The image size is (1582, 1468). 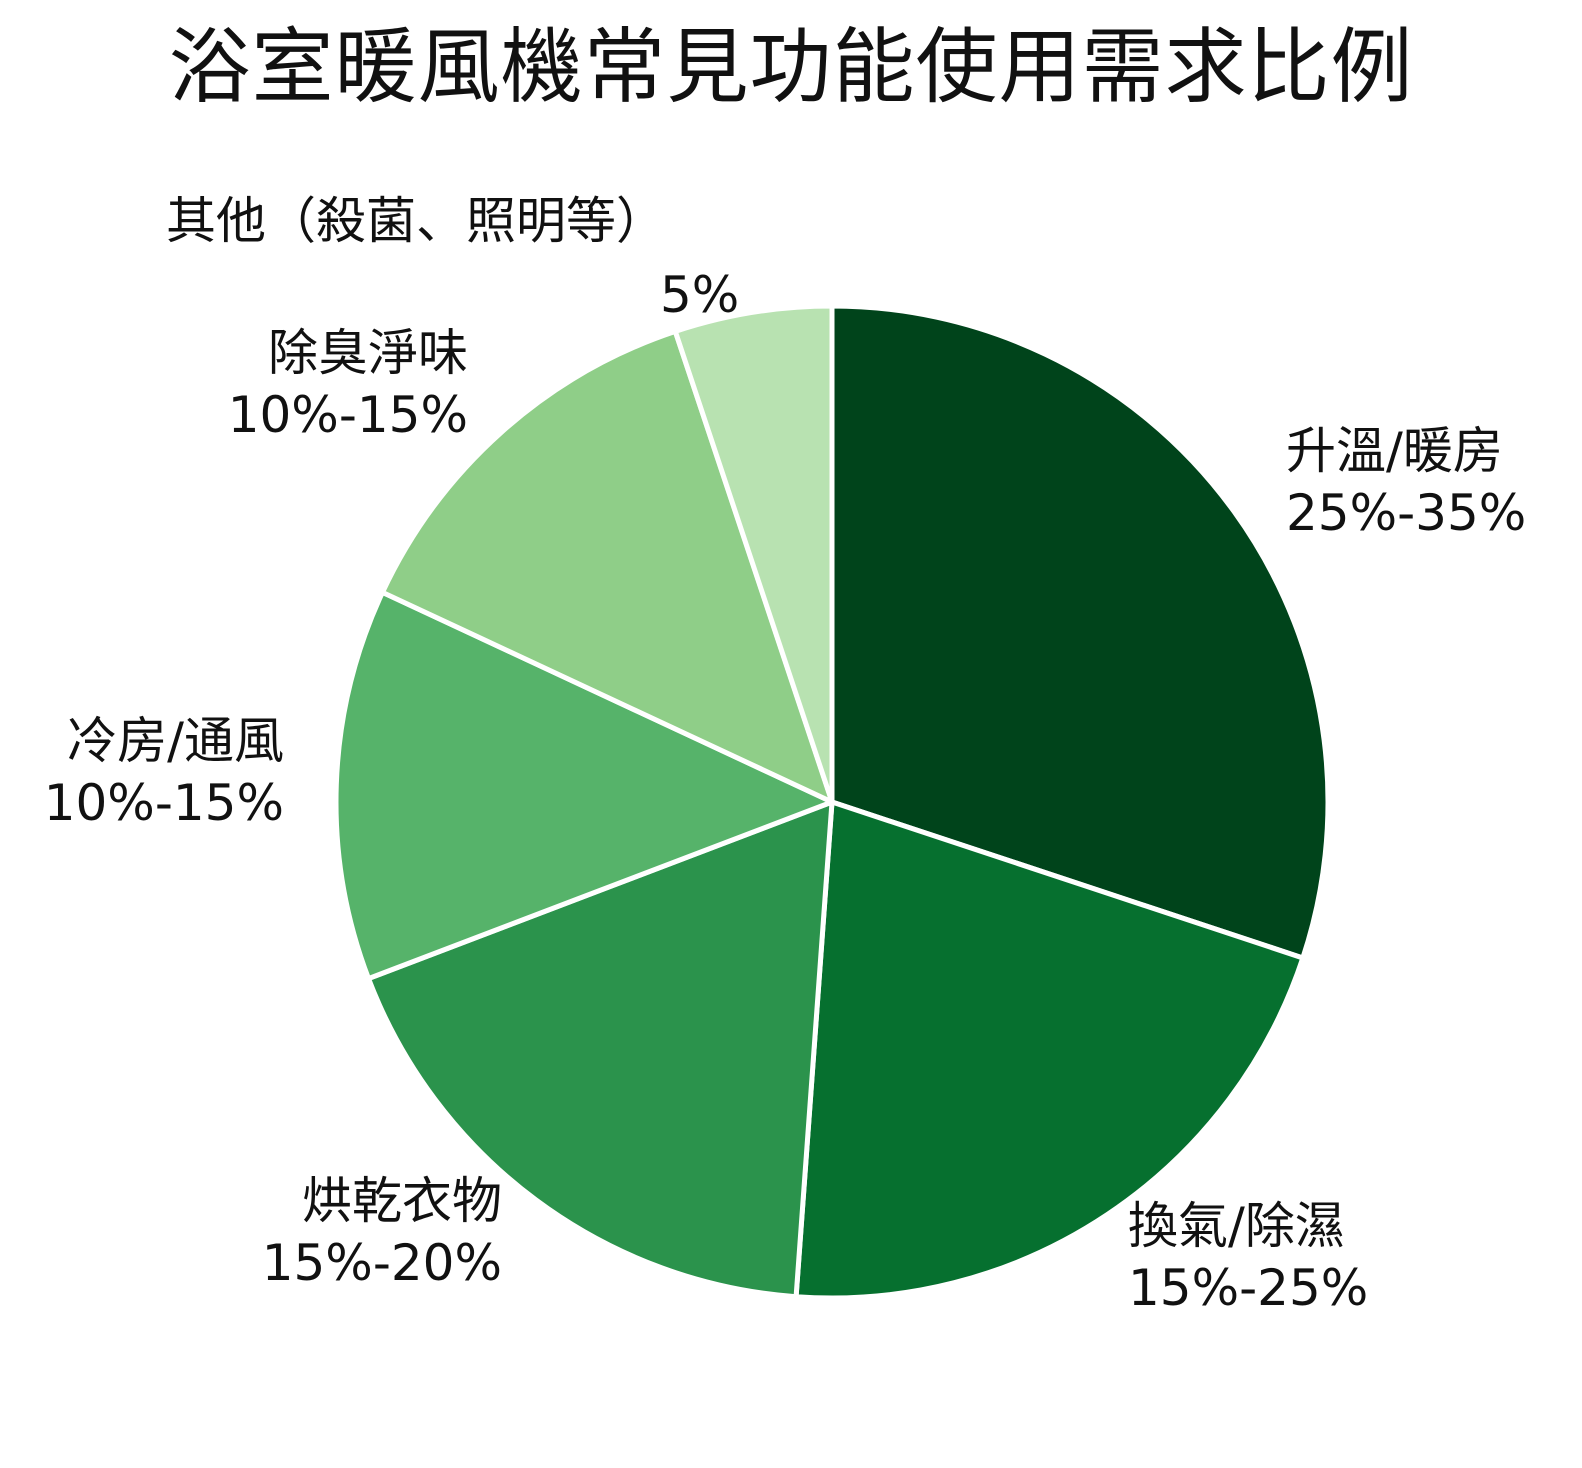 I want to click on label-deodorize: 除臭淨味 10%-15%, so click(x=341, y=384).